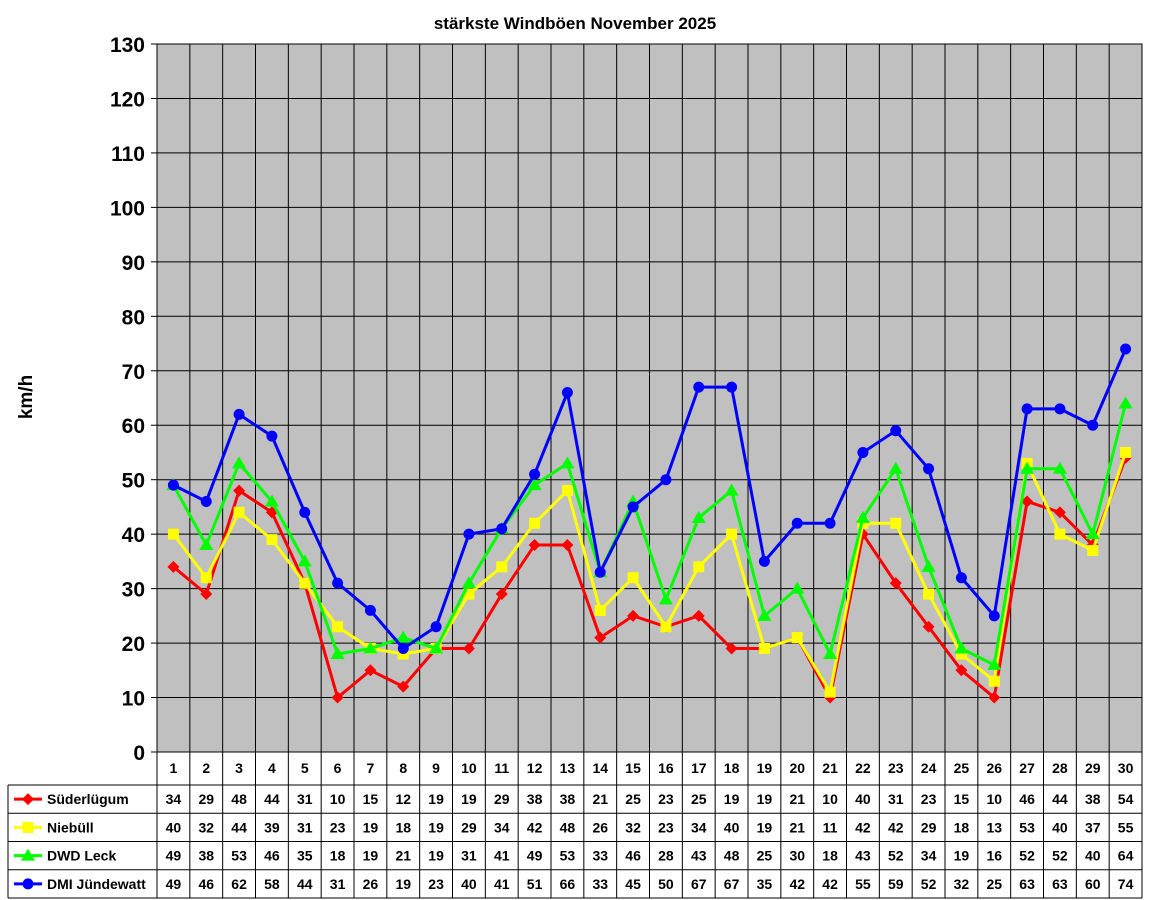 Image resolution: width=1152 pixels, height=900 pixels. Describe the element at coordinates (896, 856) in the screenshot. I see `data-label: 52` at that location.